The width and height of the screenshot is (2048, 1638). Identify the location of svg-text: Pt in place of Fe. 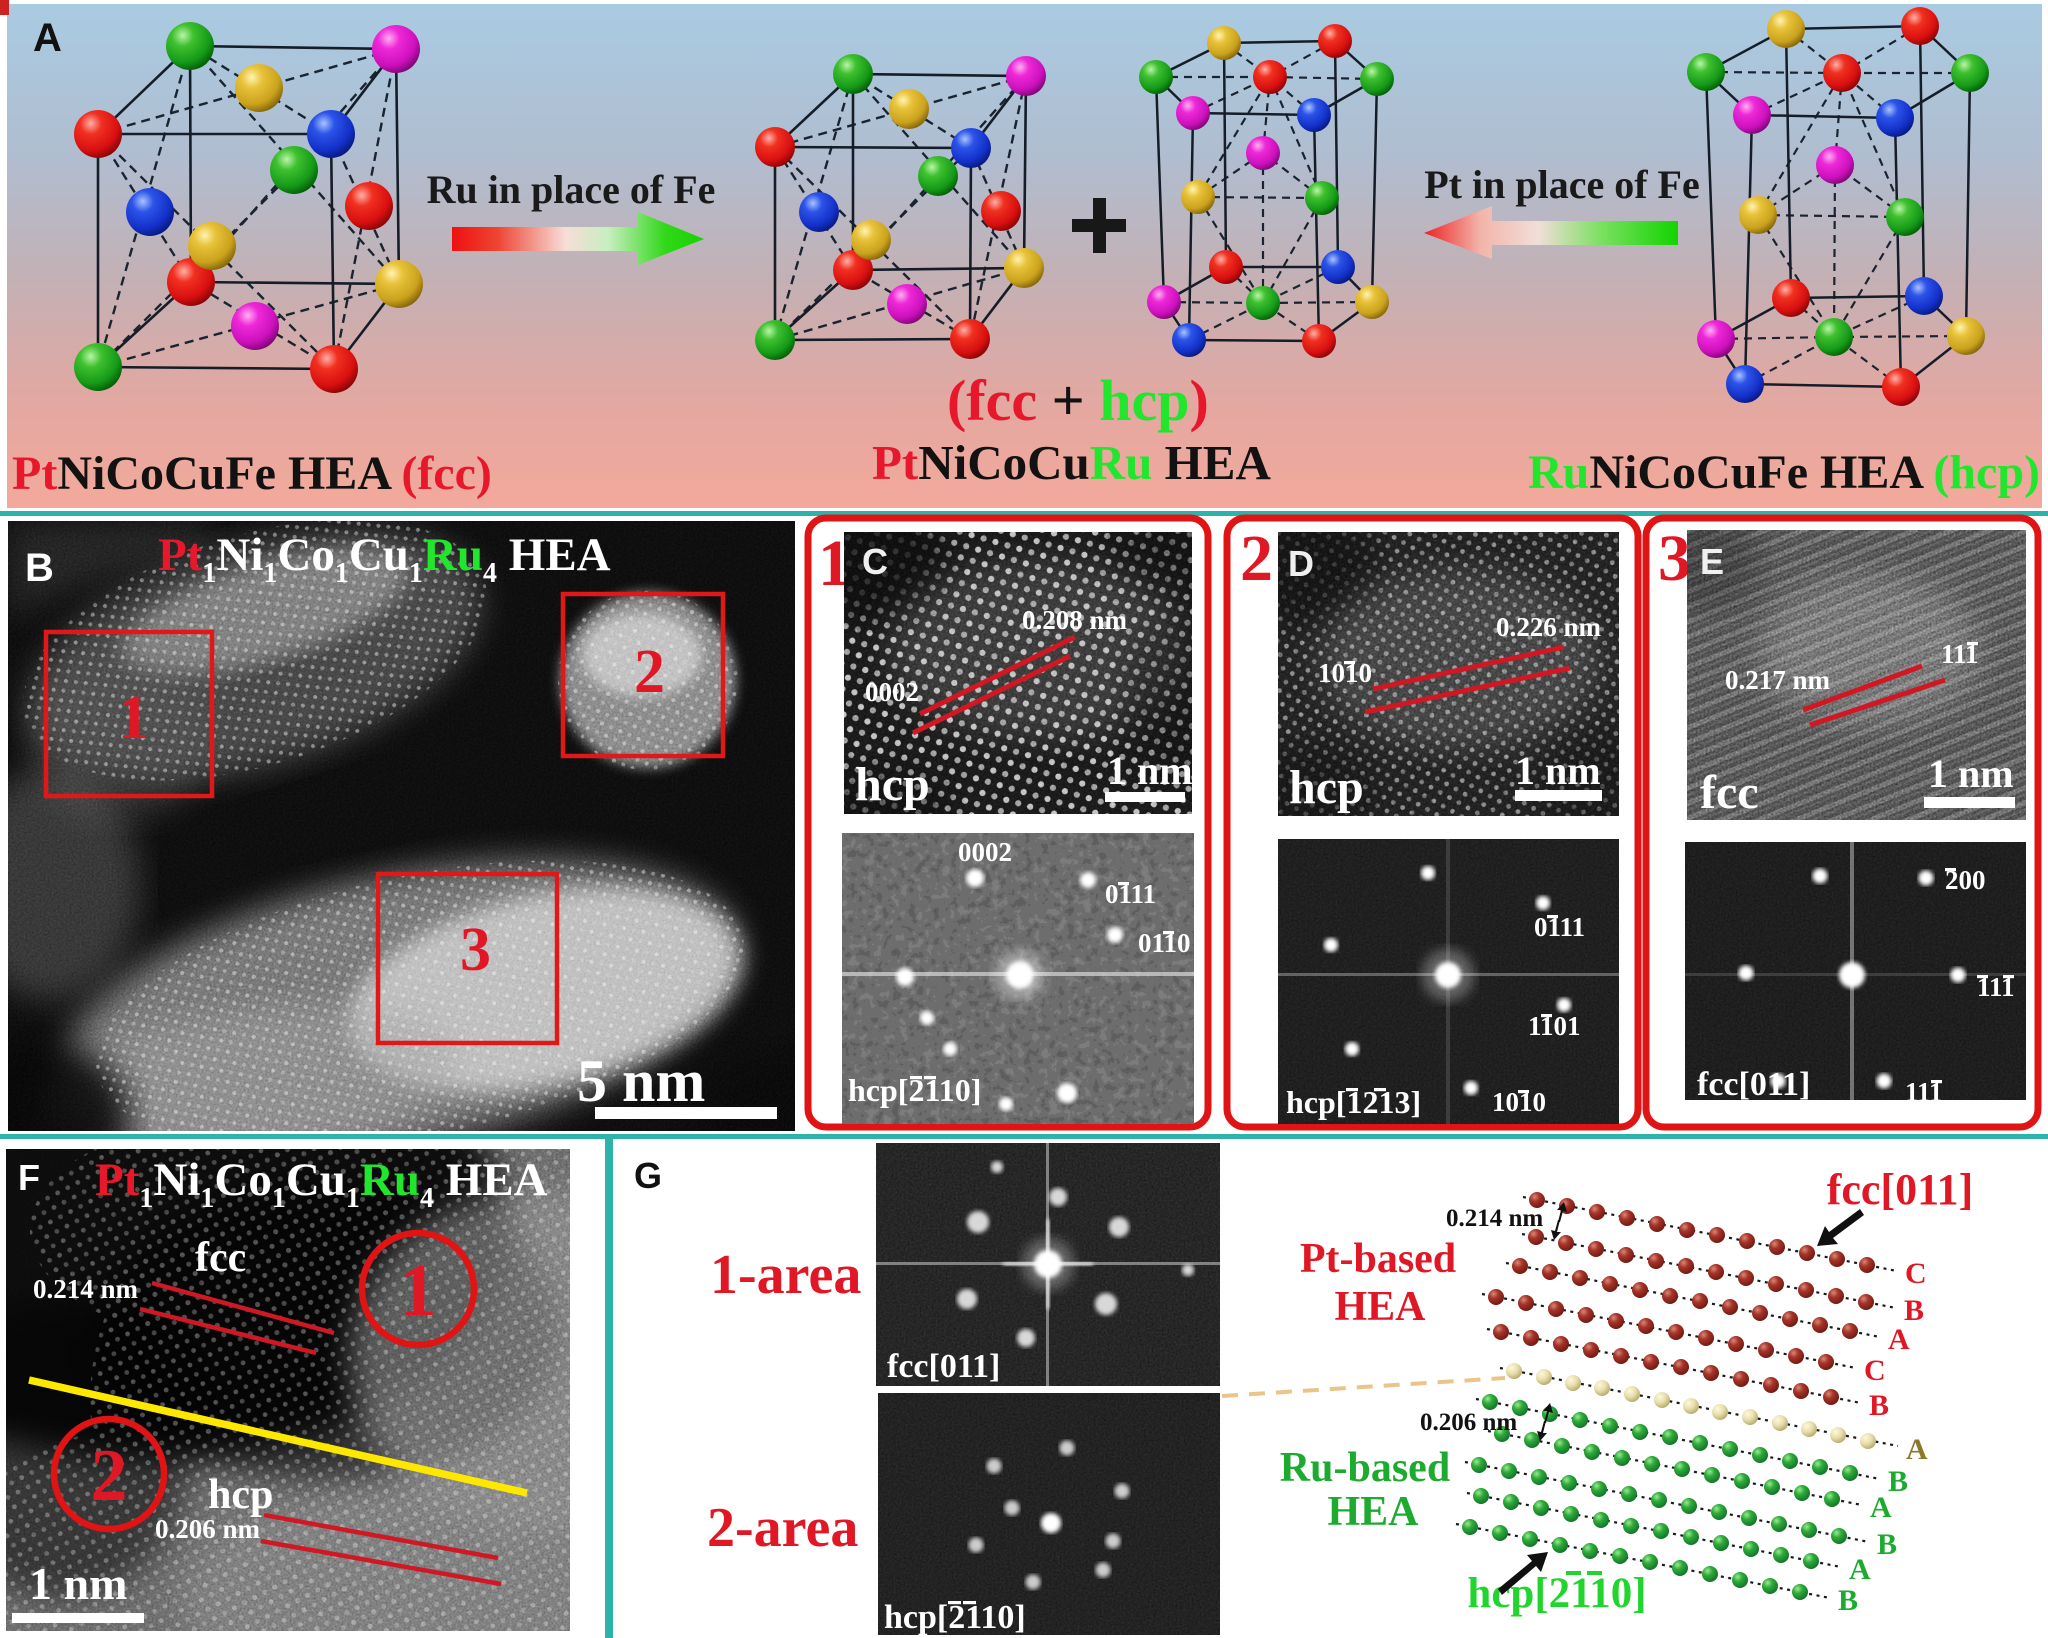
(1562, 184).